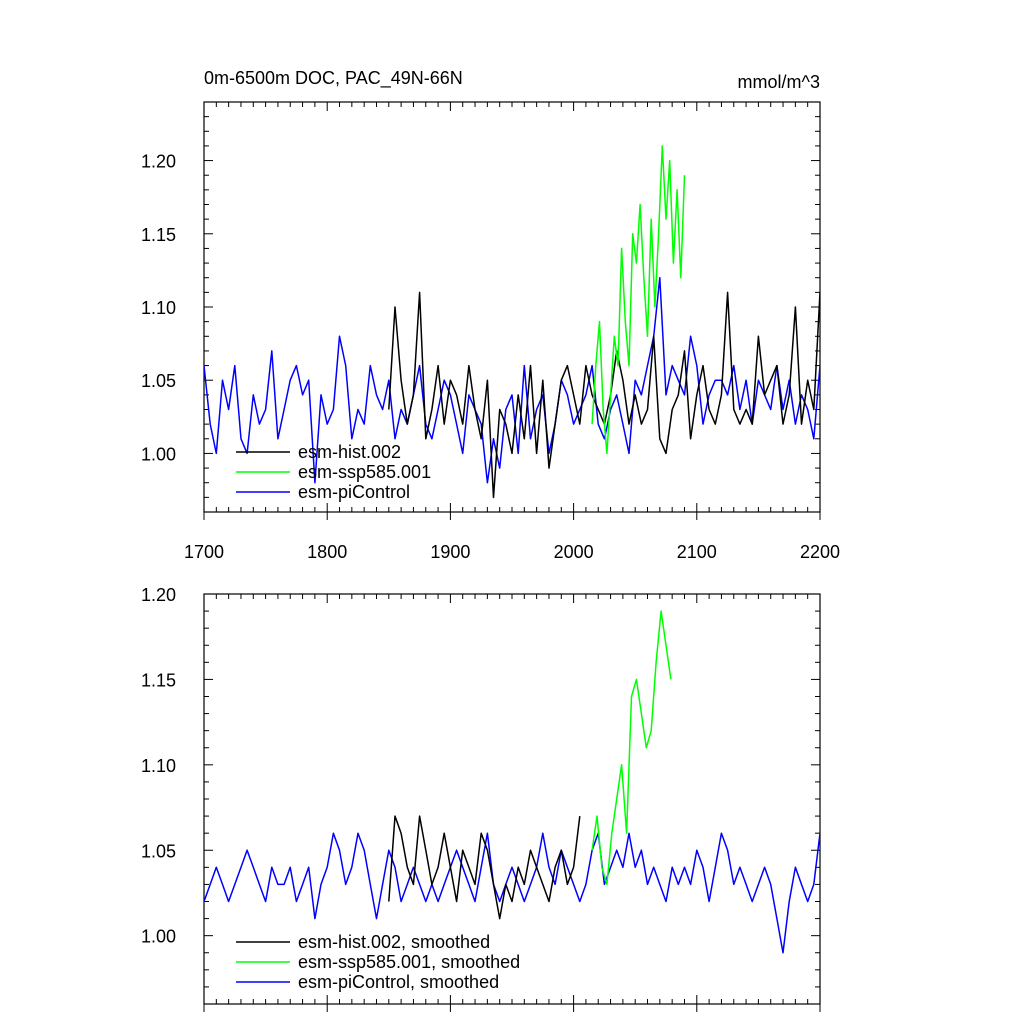 The height and width of the screenshot is (1024, 1024). I want to click on top-chart-units: mmol/m^3, so click(779, 82).